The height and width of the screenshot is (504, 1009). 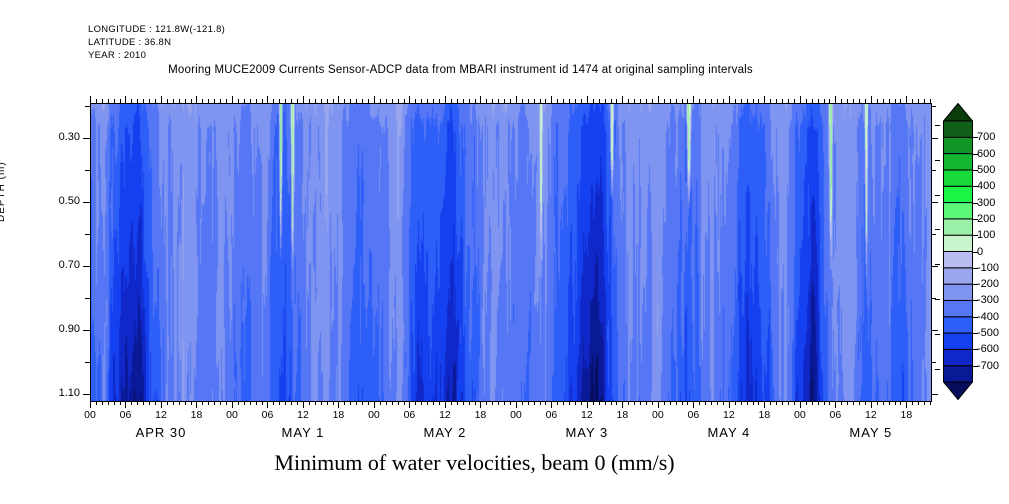 I want to click on y-axis-title: DEPTH (m), so click(x=3, y=191).